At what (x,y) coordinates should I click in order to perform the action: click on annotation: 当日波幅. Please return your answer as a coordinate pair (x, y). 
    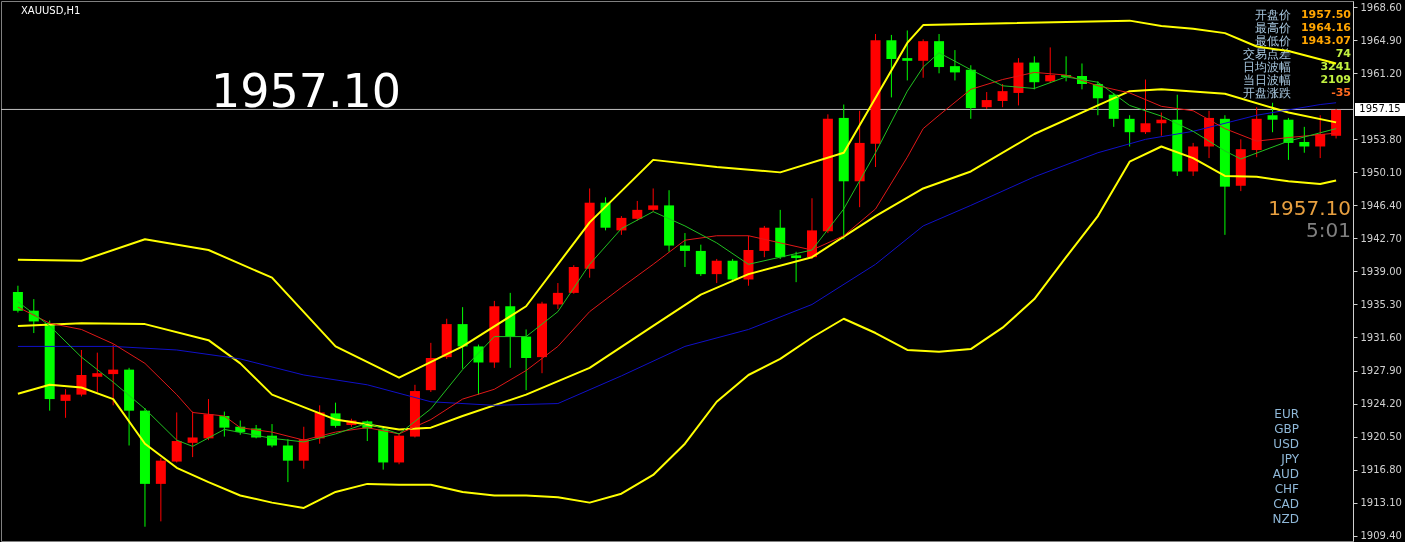
    Looking at the image, I should click on (1267, 80).